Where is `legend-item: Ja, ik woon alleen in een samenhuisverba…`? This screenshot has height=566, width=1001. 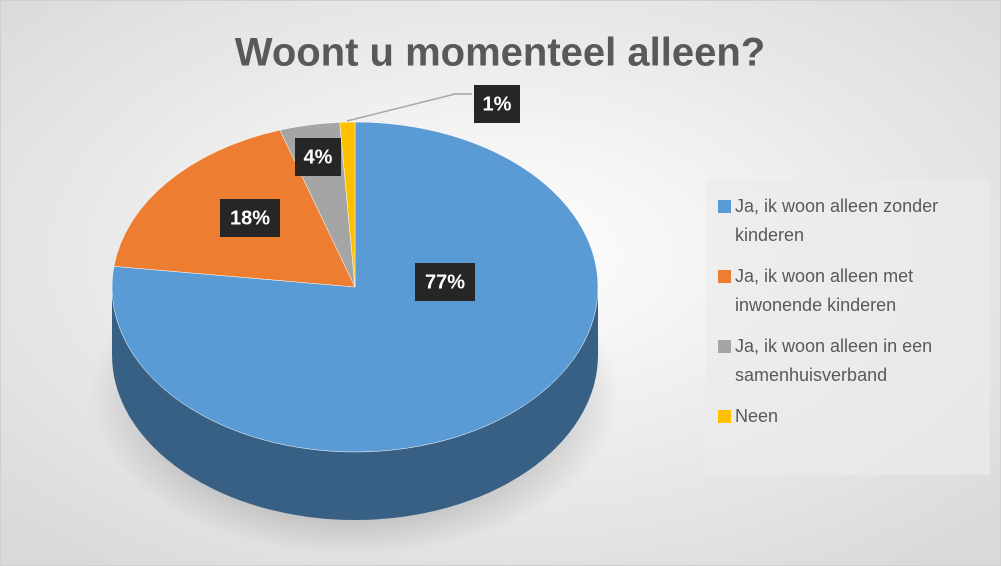
legend-item: Ja, ik woon alleen in een samenhuisverba… is located at coordinates (849, 361).